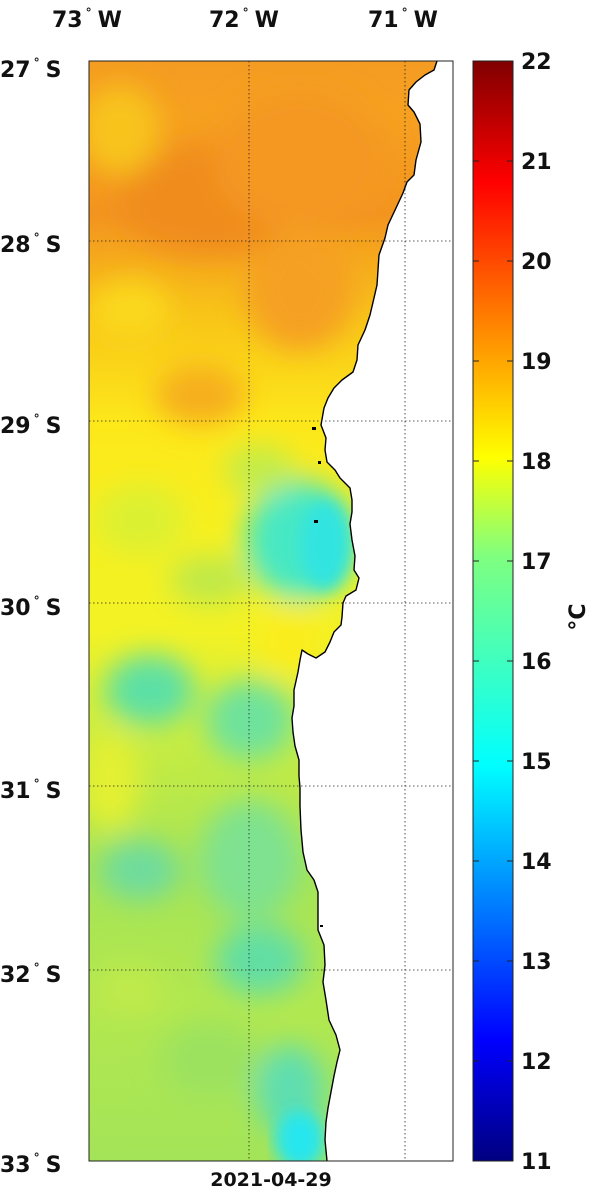 This screenshot has height=1188, width=593. I want to click on colorbar-unit-label: °C, so click(578, 616).